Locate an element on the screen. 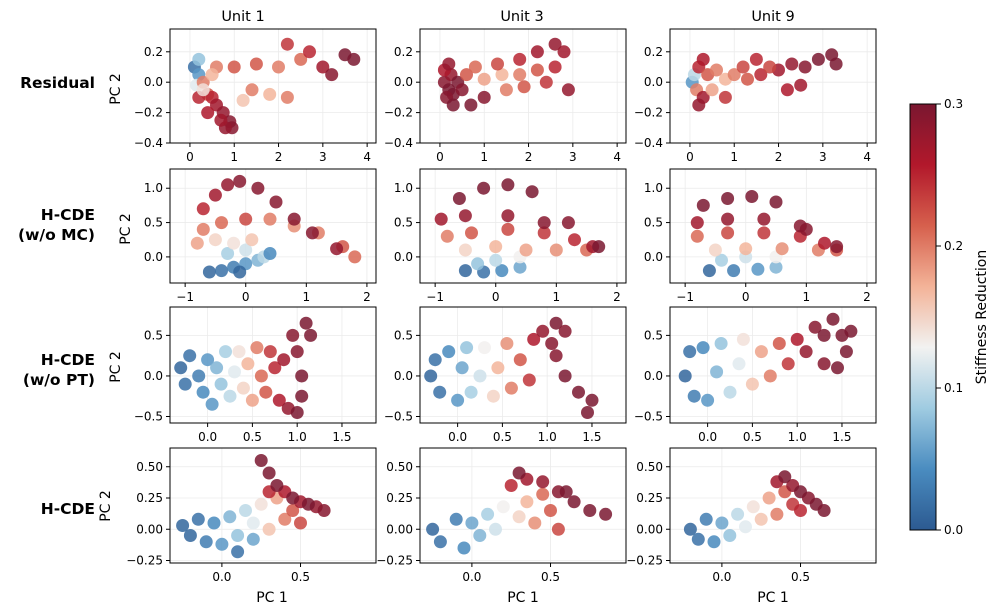  y-tick-label: −0.5 is located at coordinates (398, 417).